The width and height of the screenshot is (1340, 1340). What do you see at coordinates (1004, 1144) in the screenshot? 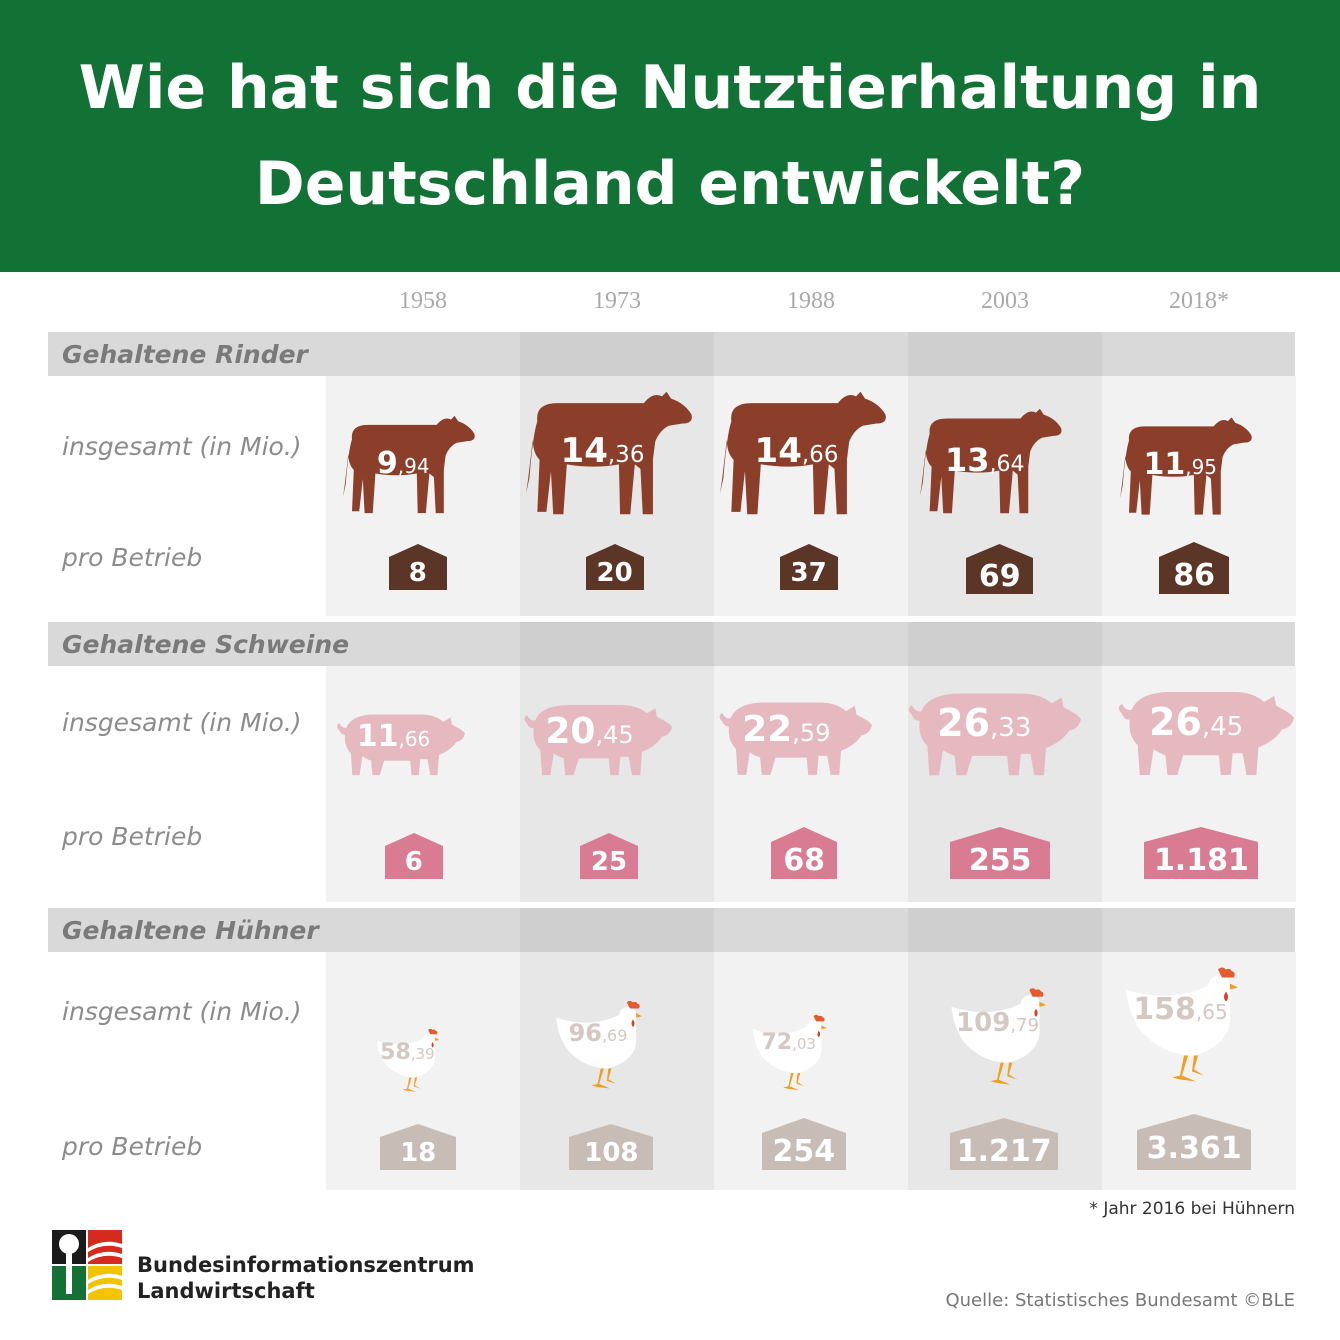
I see `farm-house-icon: 1.217` at bounding box center [1004, 1144].